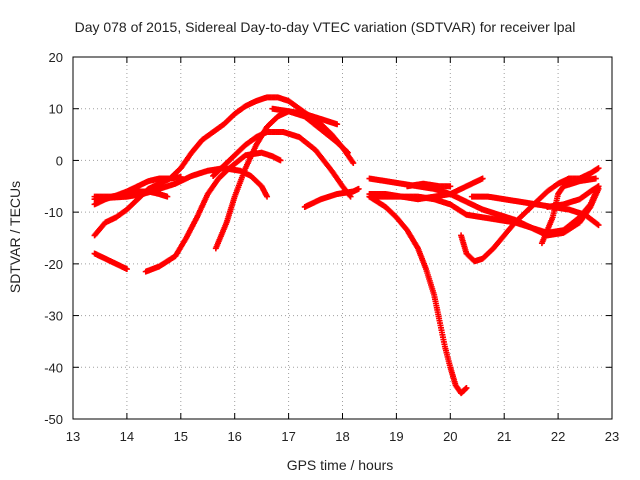 The image size is (640, 480). Describe the element at coordinates (181, 436) in the screenshot. I see `x-tick-label: 15` at that location.